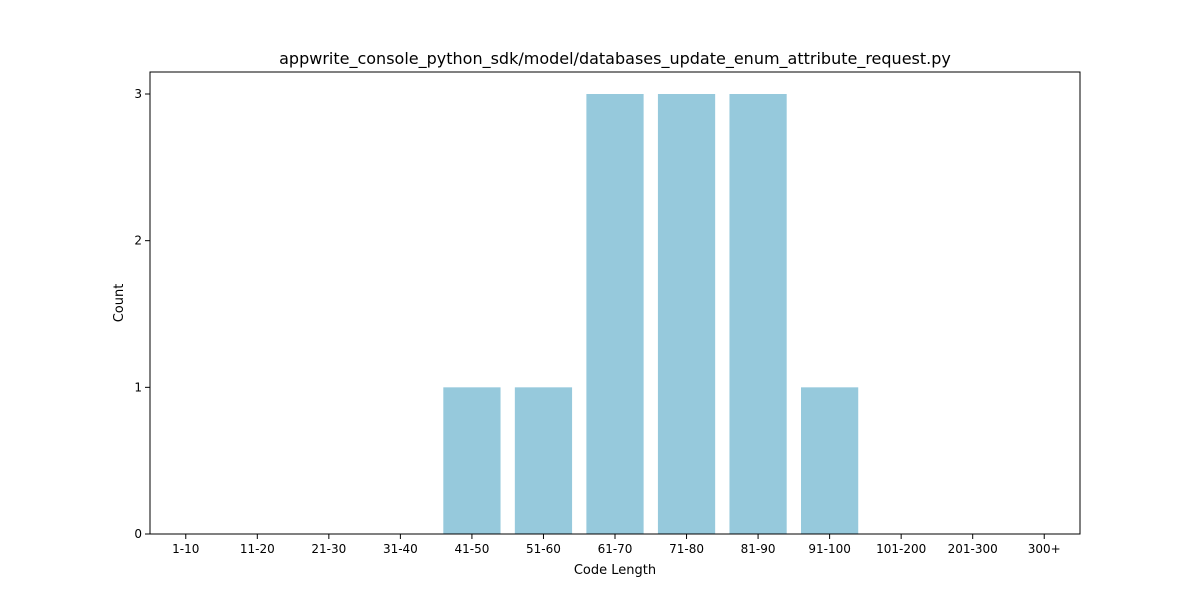 The height and width of the screenshot is (600, 1200). What do you see at coordinates (257, 549) in the screenshot?
I see `x-tick-label: 11-20` at bounding box center [257, 549].